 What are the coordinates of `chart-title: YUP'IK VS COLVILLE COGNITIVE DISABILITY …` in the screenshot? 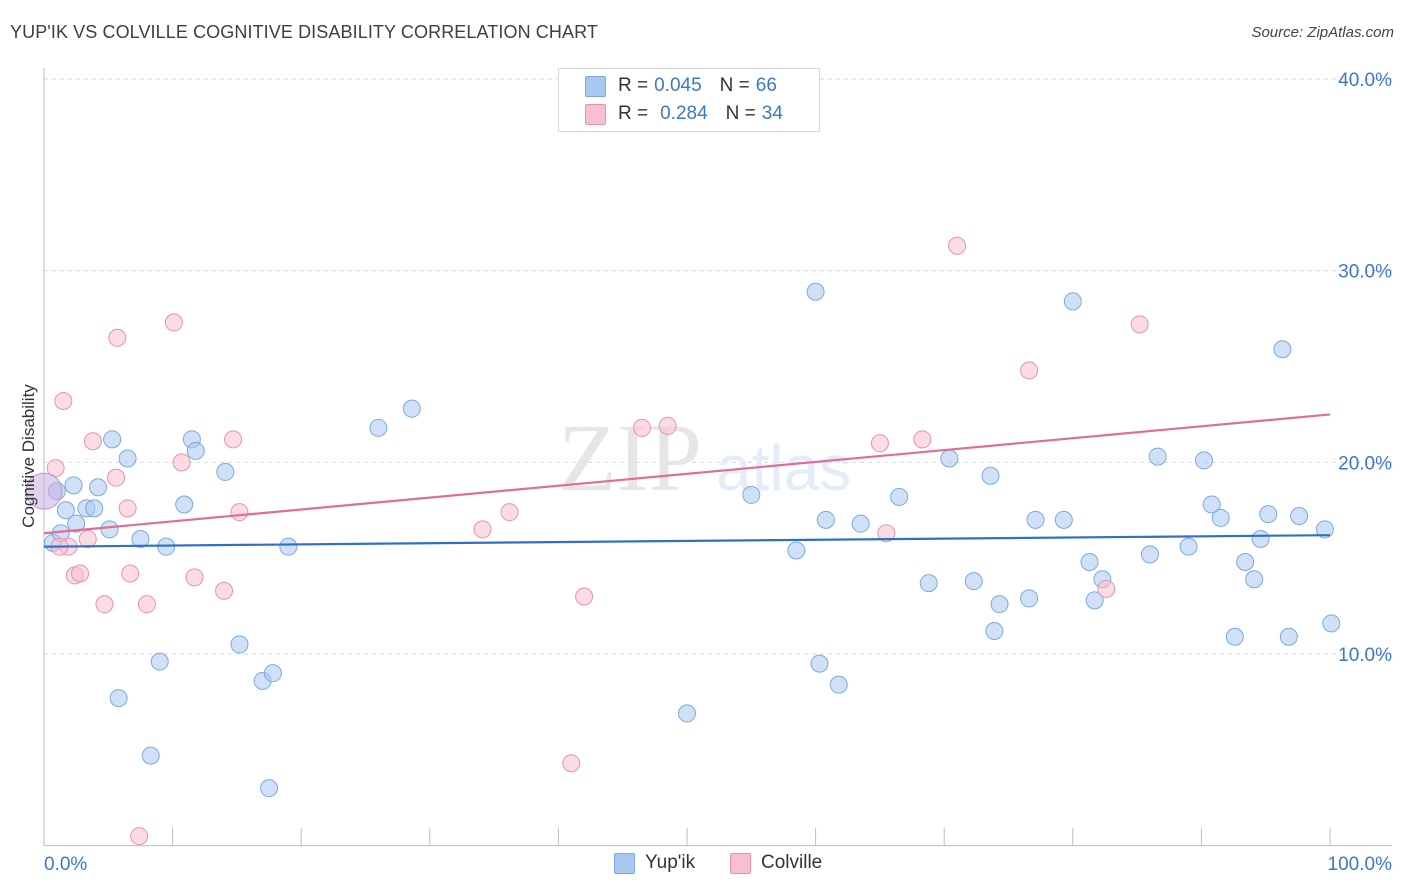 It's located at (304, 32).